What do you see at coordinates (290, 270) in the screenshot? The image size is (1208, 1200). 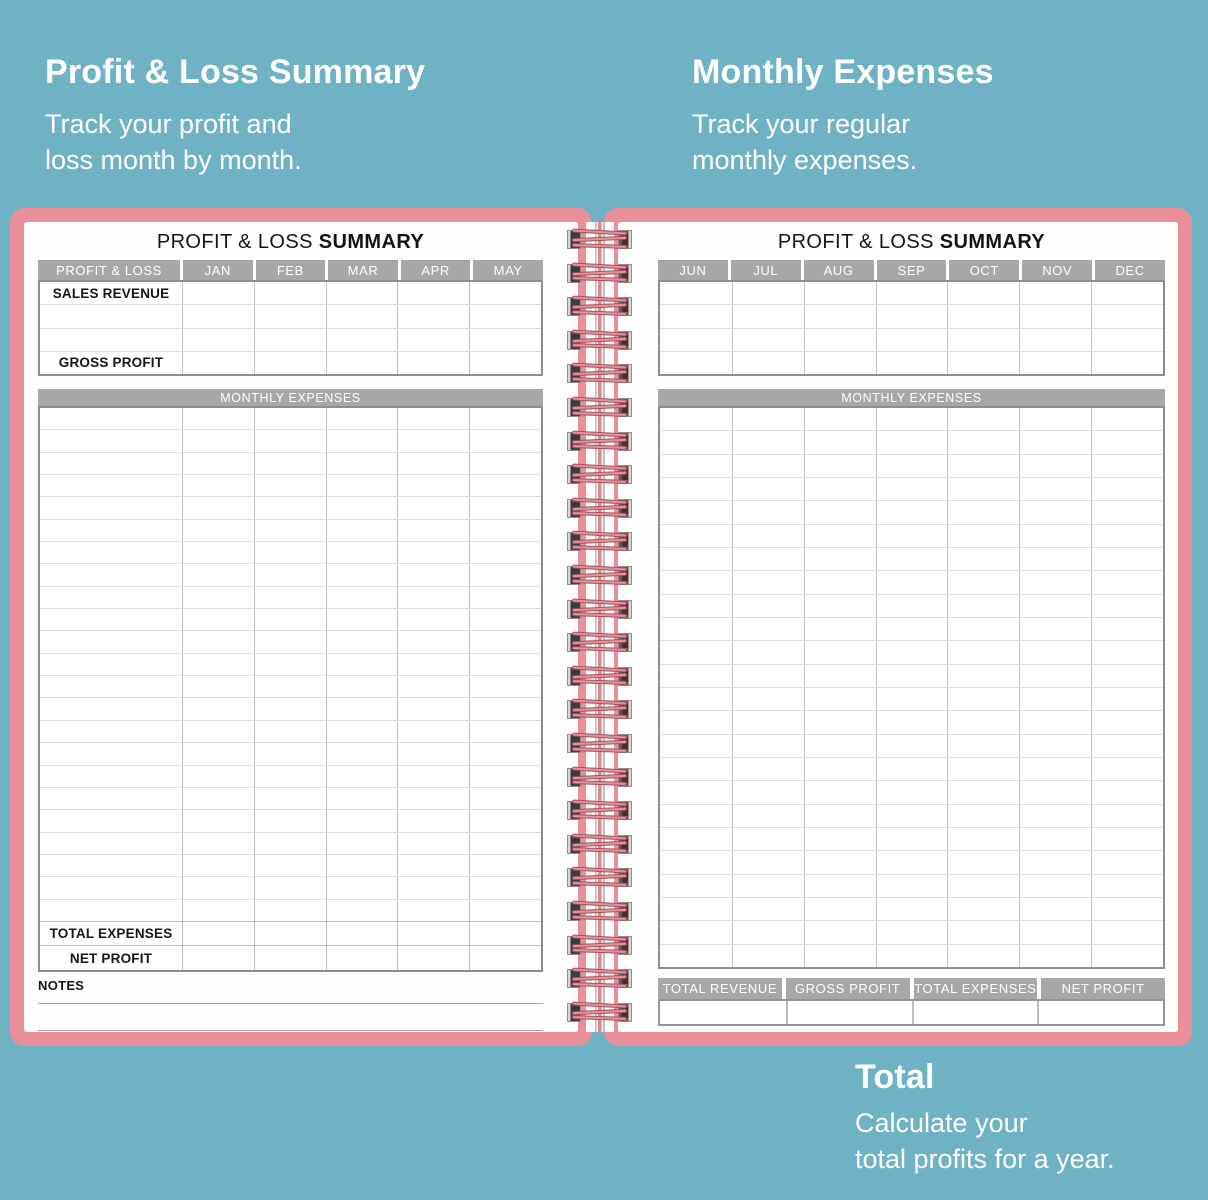 I see `left-month-header-row: PROFIT & LOSS JAN FEB MAR APR MAY` at bounding box center [290, 270].